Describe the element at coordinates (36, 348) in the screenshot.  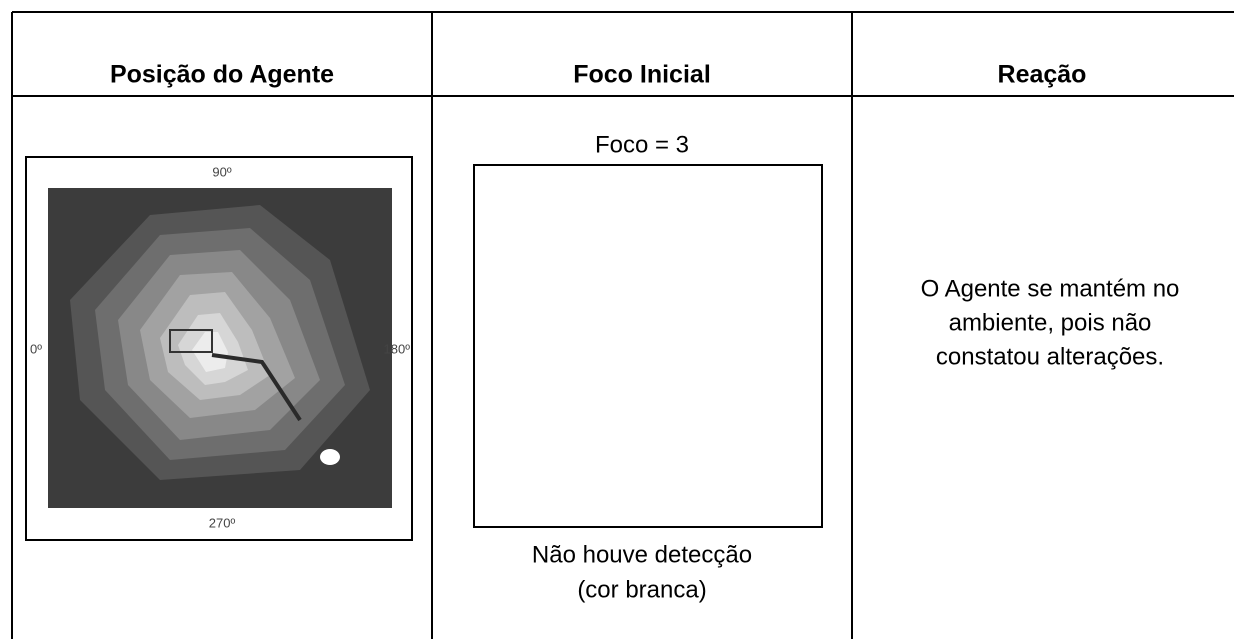
I see `angle-label: 0º` at that location.